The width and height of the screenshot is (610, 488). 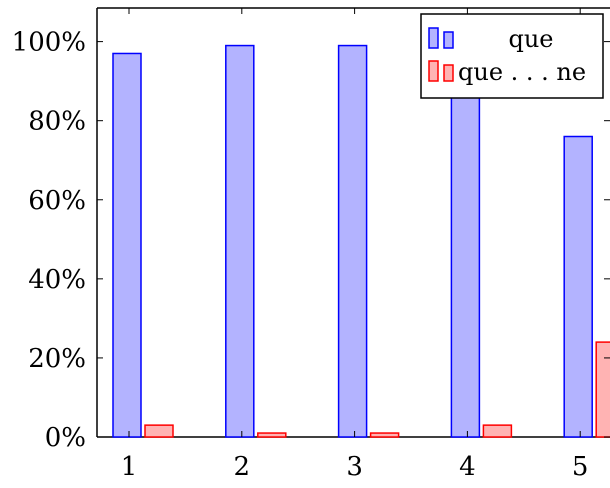 What do you see at coordinates (57, 122) in the screenshot?
I see `y-tick-label: 80%` at bounding box center [57, 122].